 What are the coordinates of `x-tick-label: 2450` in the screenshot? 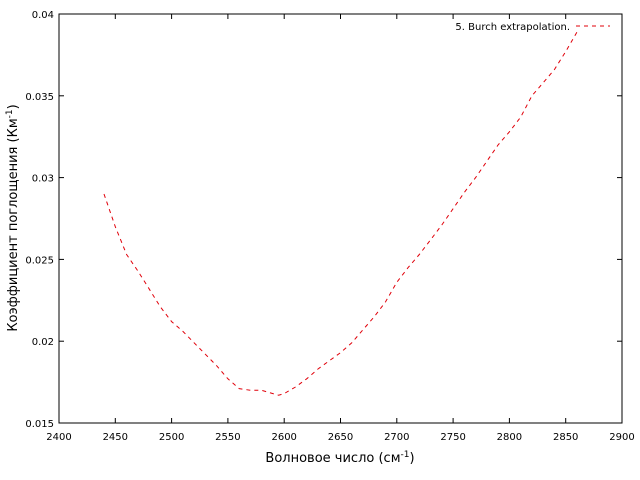 It's located at (115, 437).